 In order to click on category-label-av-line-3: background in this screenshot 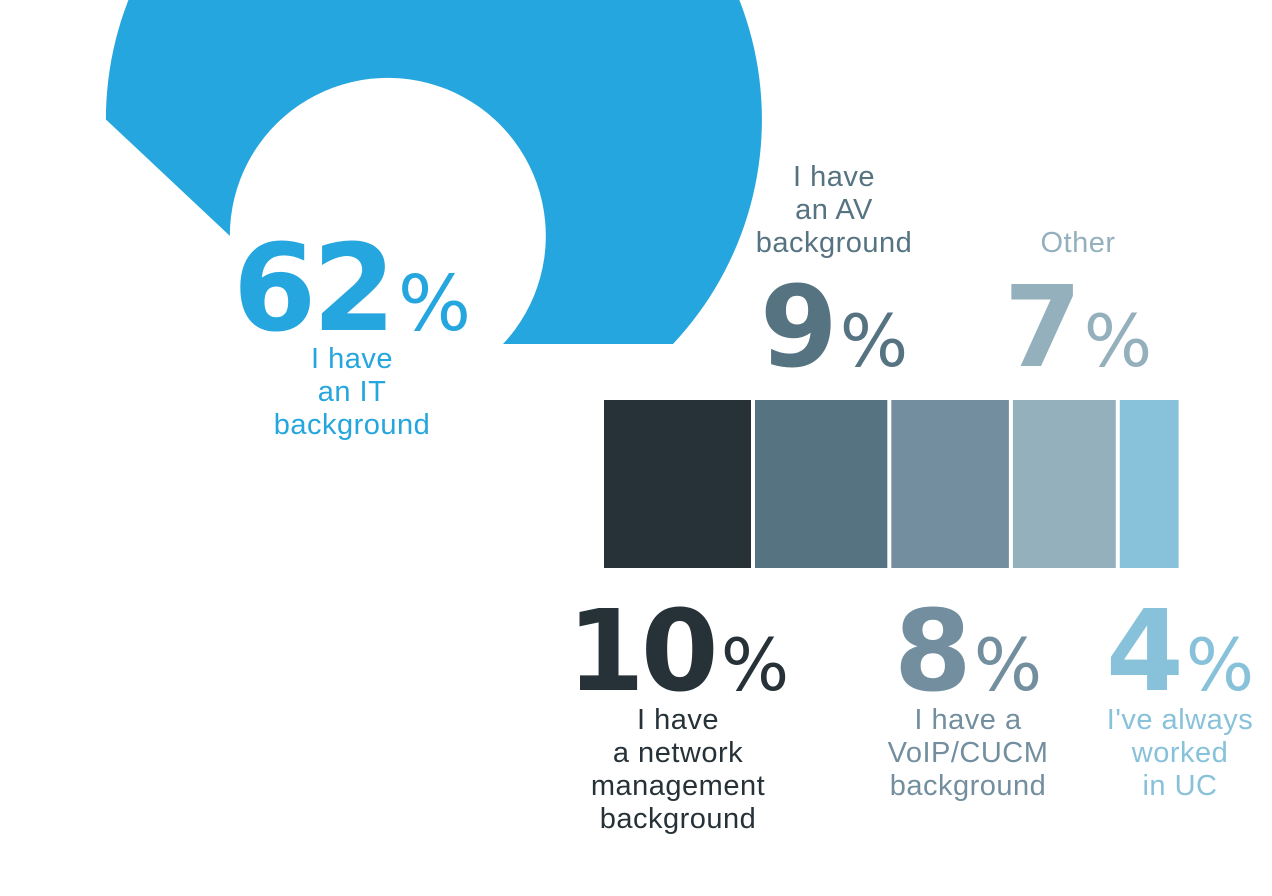, I will do `click(834, 243)`.